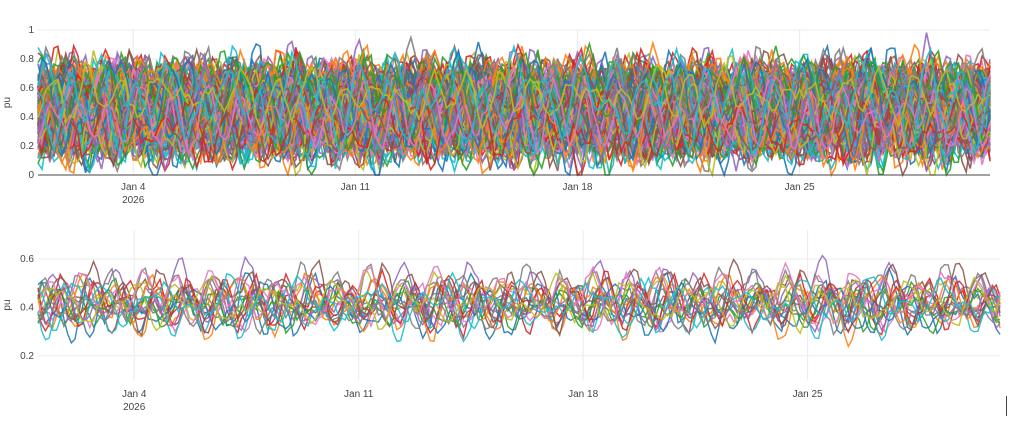  I want to click on y-tick-label: 1, so click(31, 30).